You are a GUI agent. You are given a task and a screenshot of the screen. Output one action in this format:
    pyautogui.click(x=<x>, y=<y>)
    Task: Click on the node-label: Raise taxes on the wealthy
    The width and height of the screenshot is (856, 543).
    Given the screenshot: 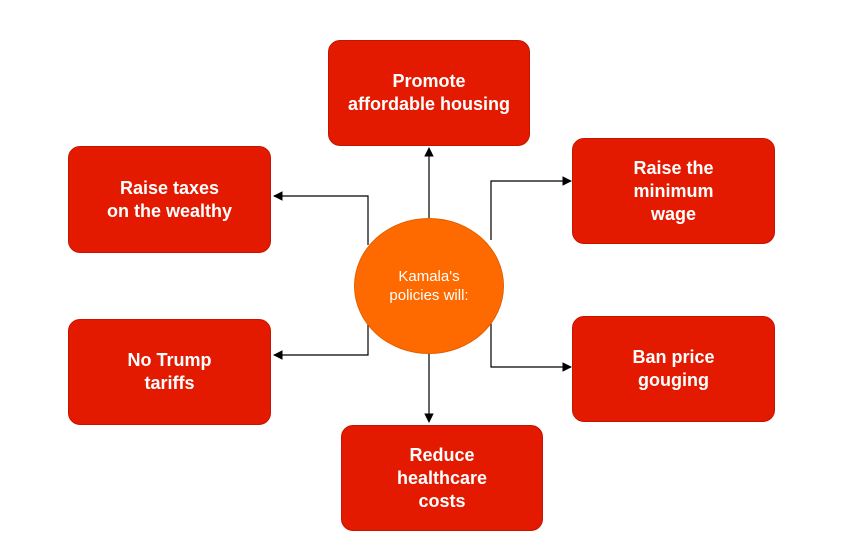 What is the action you would take?
    pyautogui.click(x=169, y=199)
    